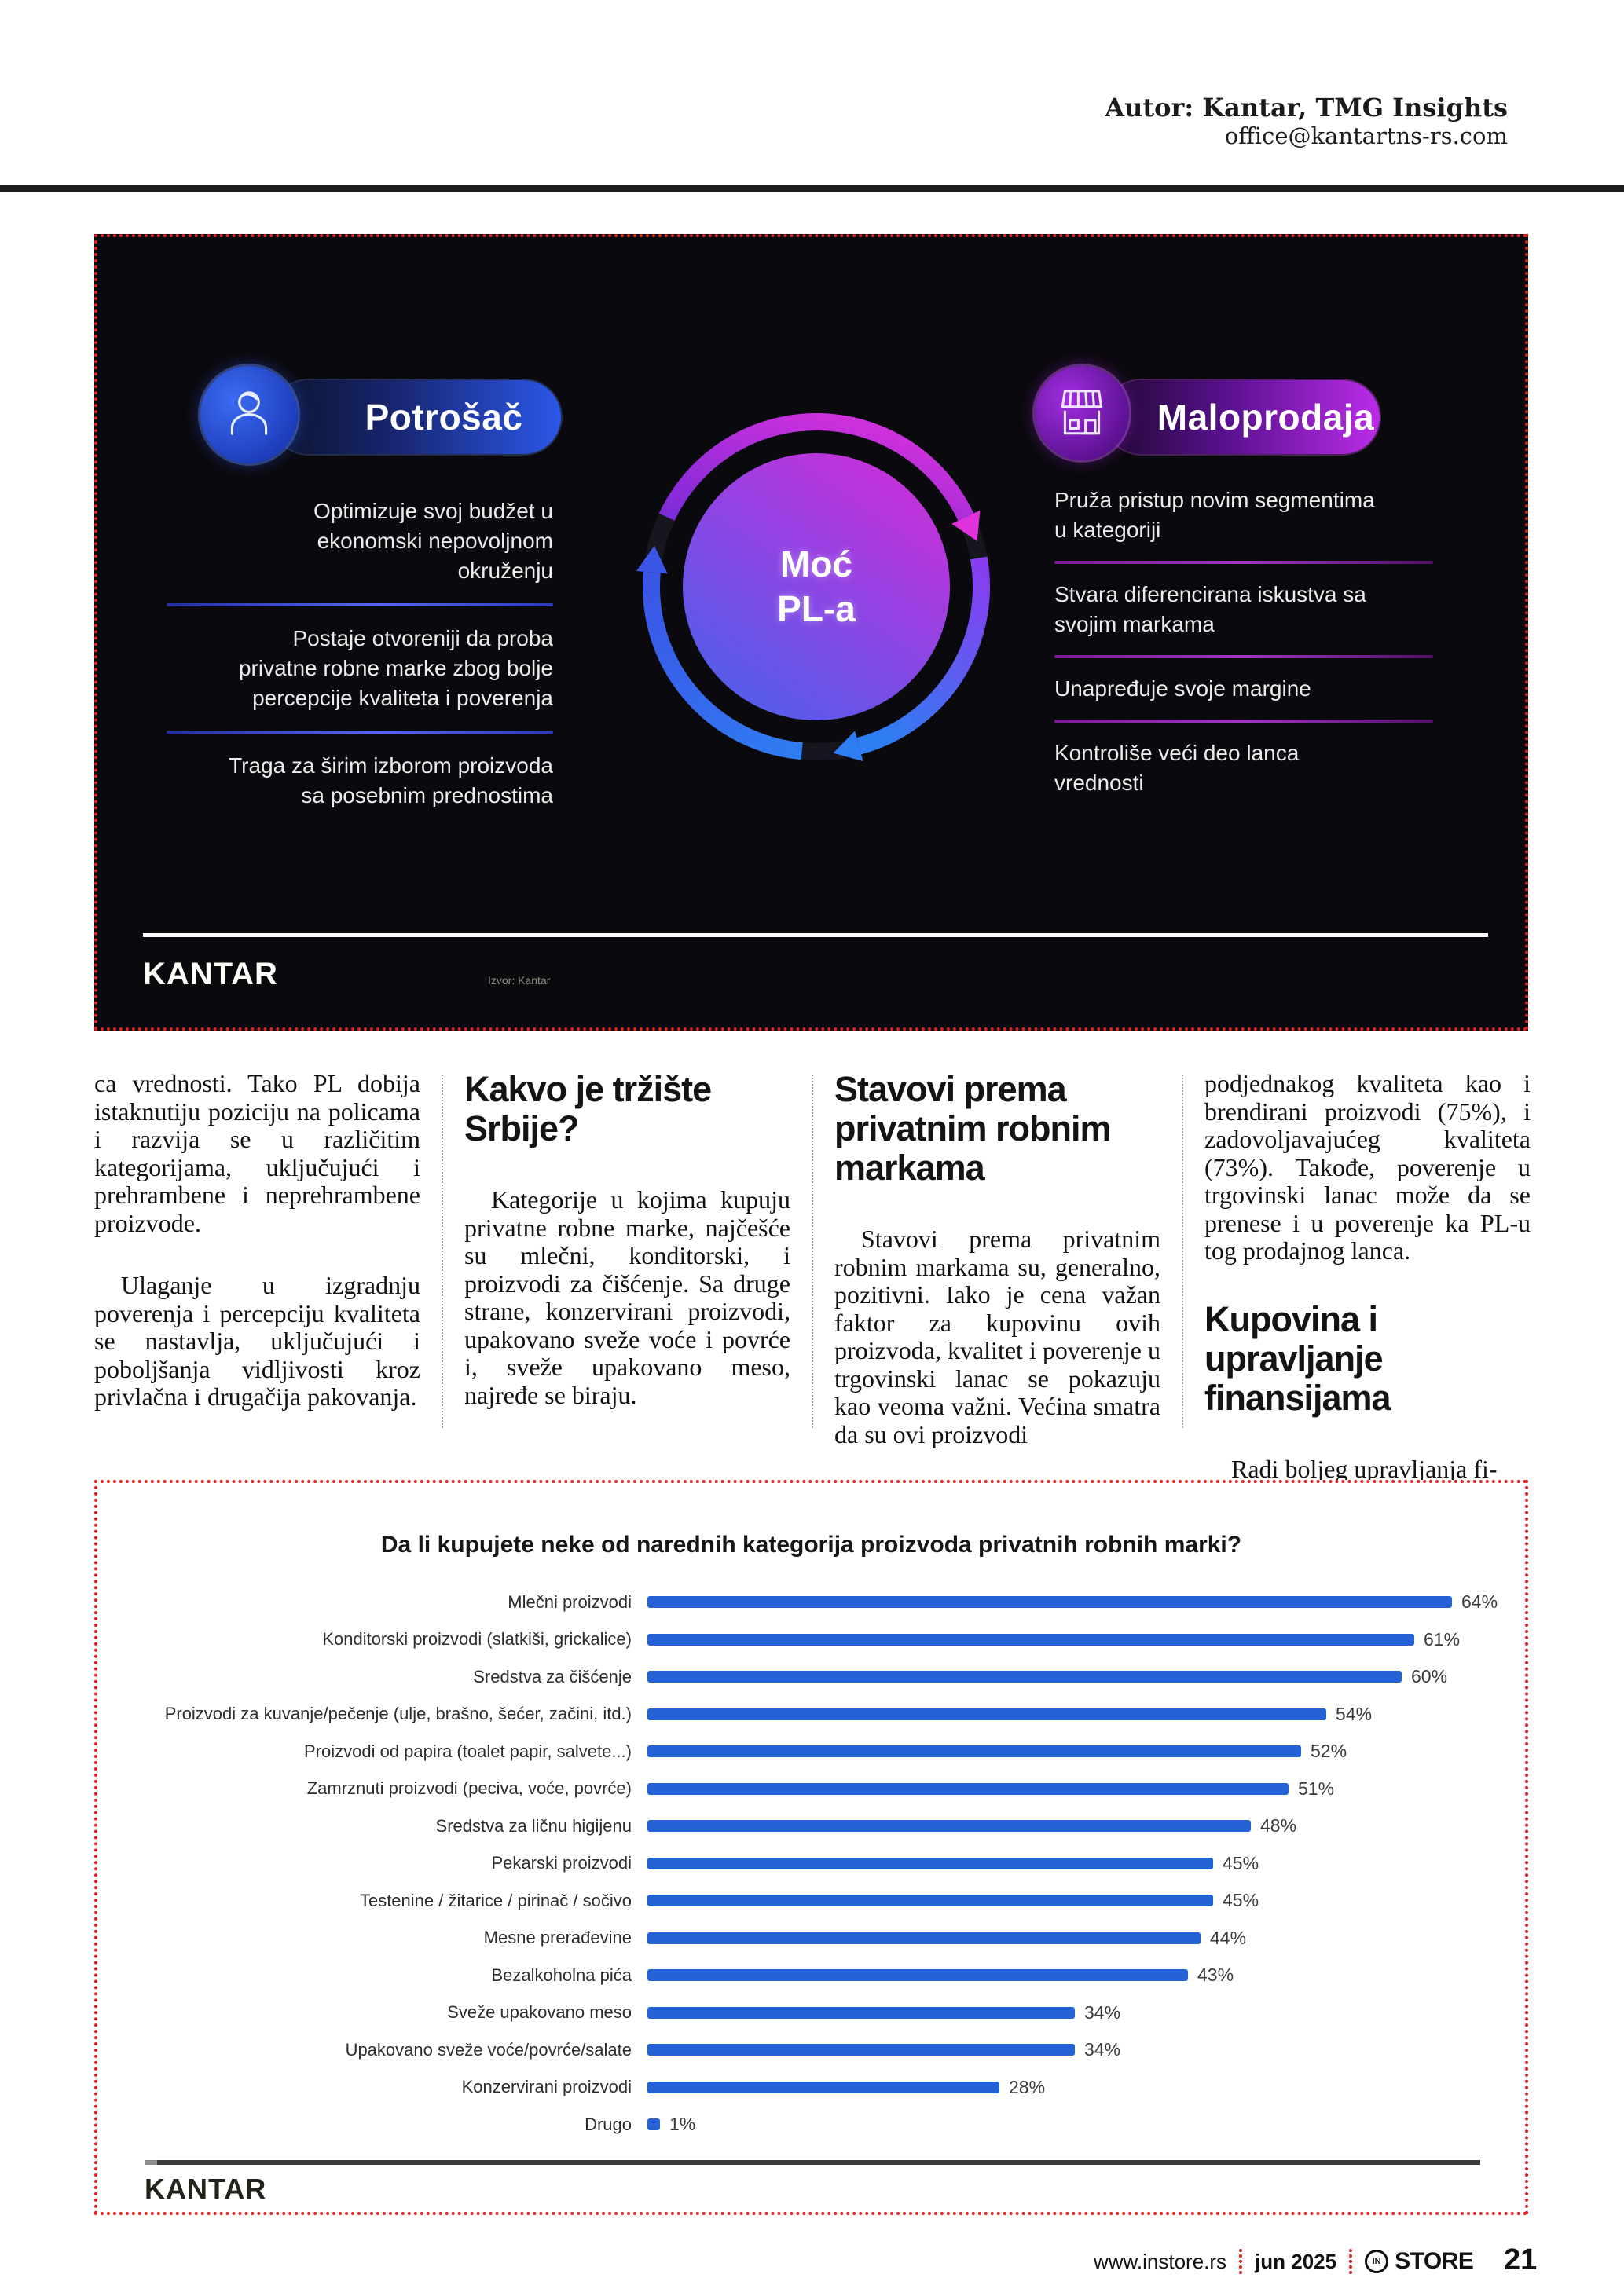 This screenshot has width=1624, height=2296. What do you see at coordinates (816, 608) in the screenshot?
I see `center-label-line2: PL-a` at bounding box center [816, 608].